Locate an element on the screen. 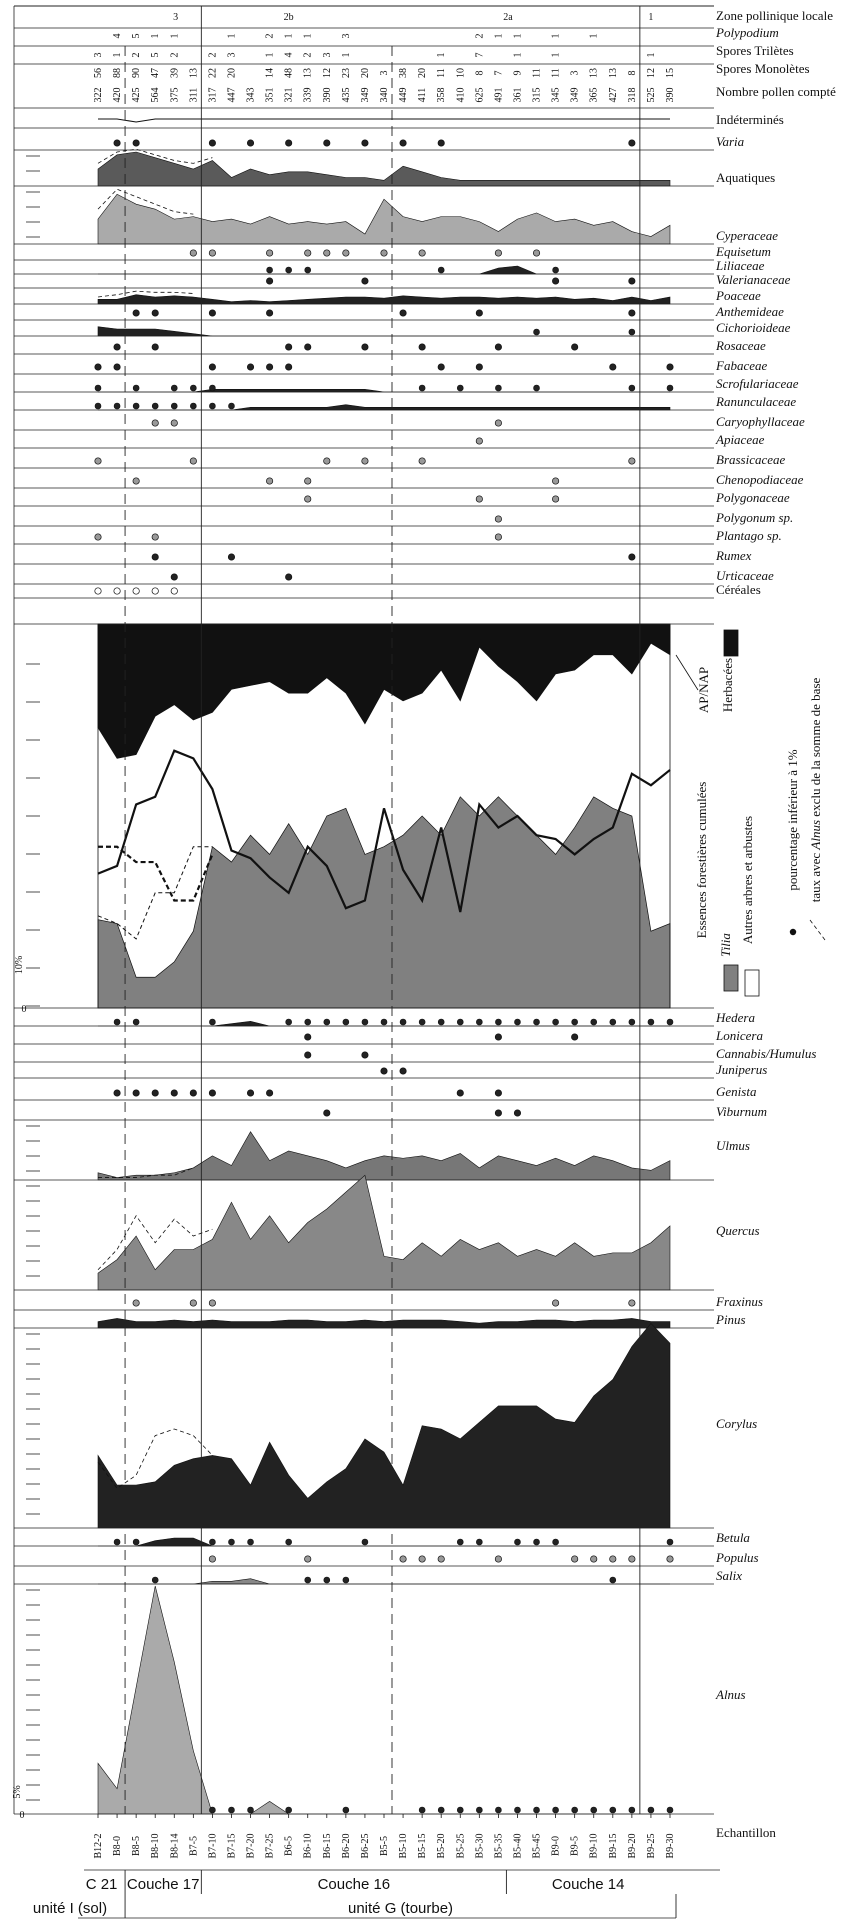 The height and width of the screenshot is (1925, 868). herbacees-area is located at coordinates (384, 691).